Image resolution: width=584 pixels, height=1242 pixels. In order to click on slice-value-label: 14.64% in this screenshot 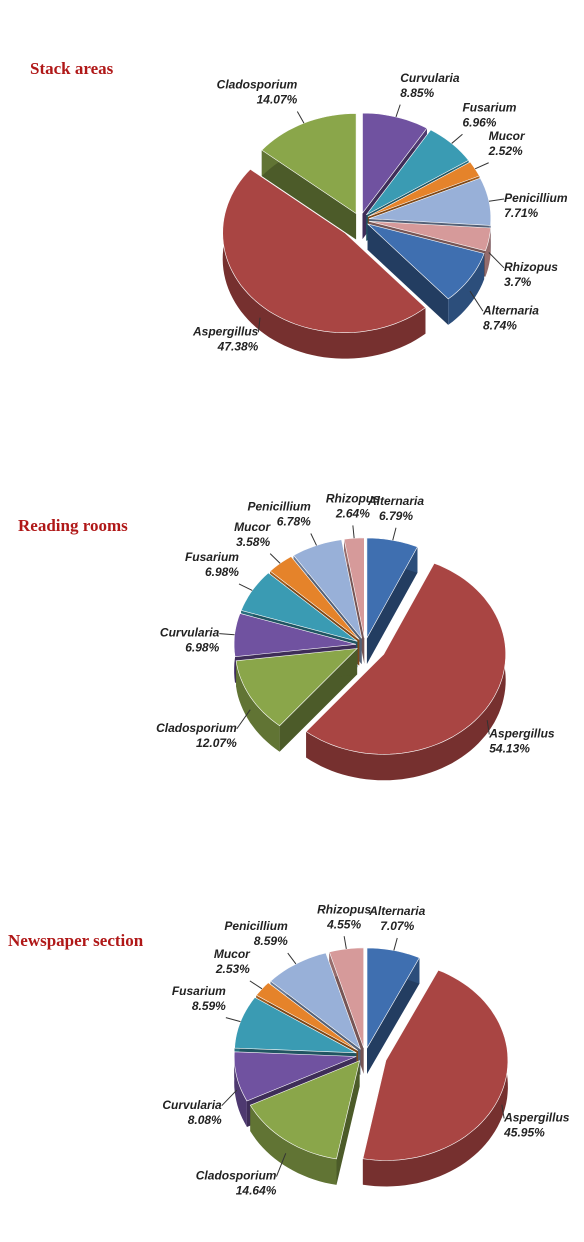, I will do `click(256, 1191)`.